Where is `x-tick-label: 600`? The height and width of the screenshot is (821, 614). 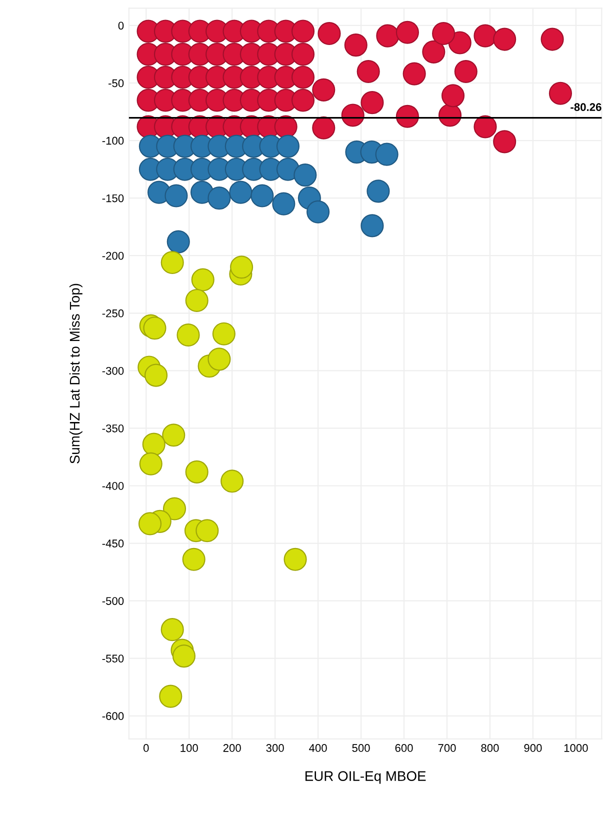 x-tick-label: 600 is located at coordinates (404, 748).